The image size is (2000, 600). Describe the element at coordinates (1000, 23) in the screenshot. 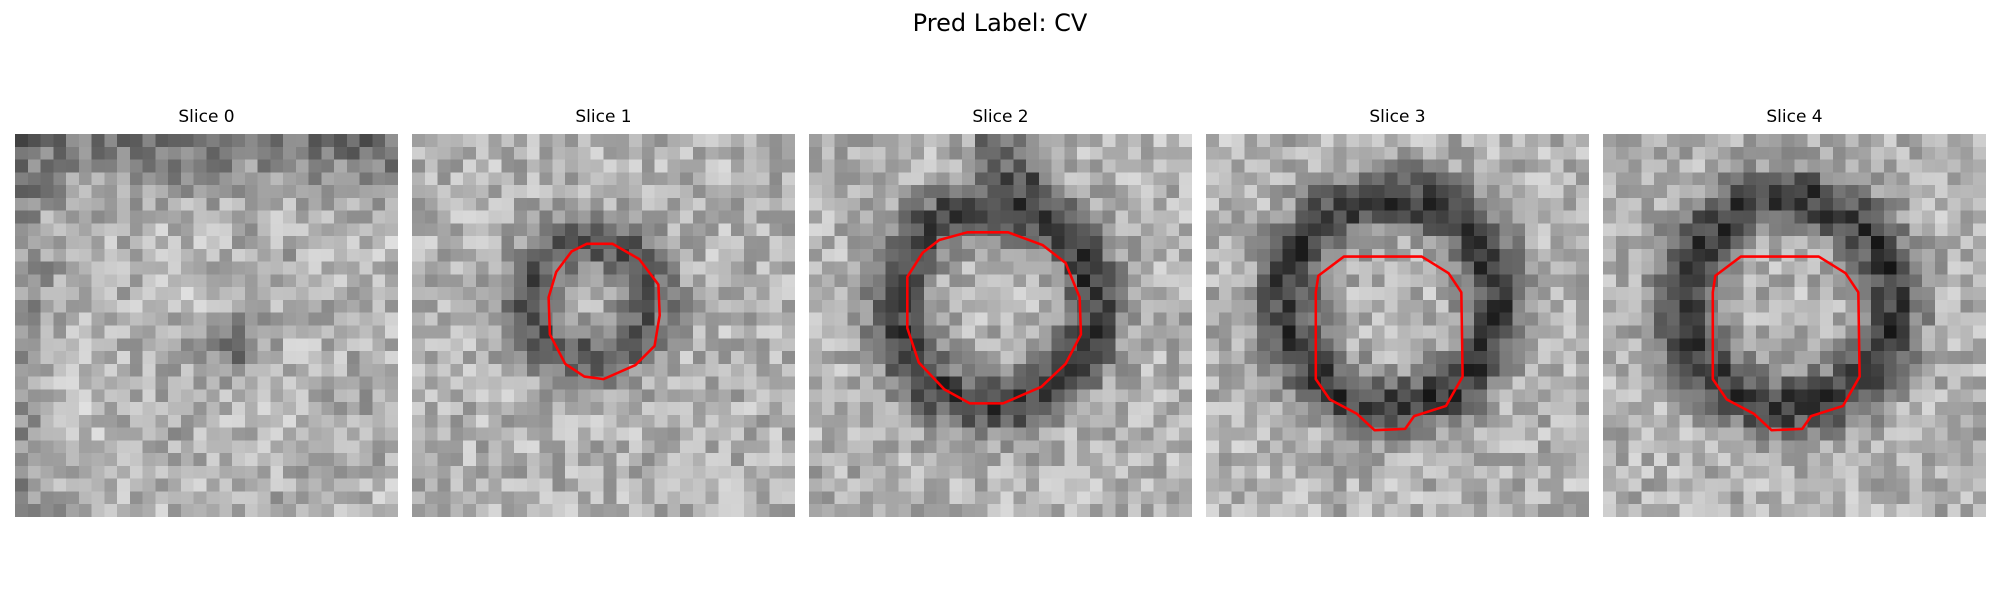

I see `figure-title: Pred Label: CV` at that location.